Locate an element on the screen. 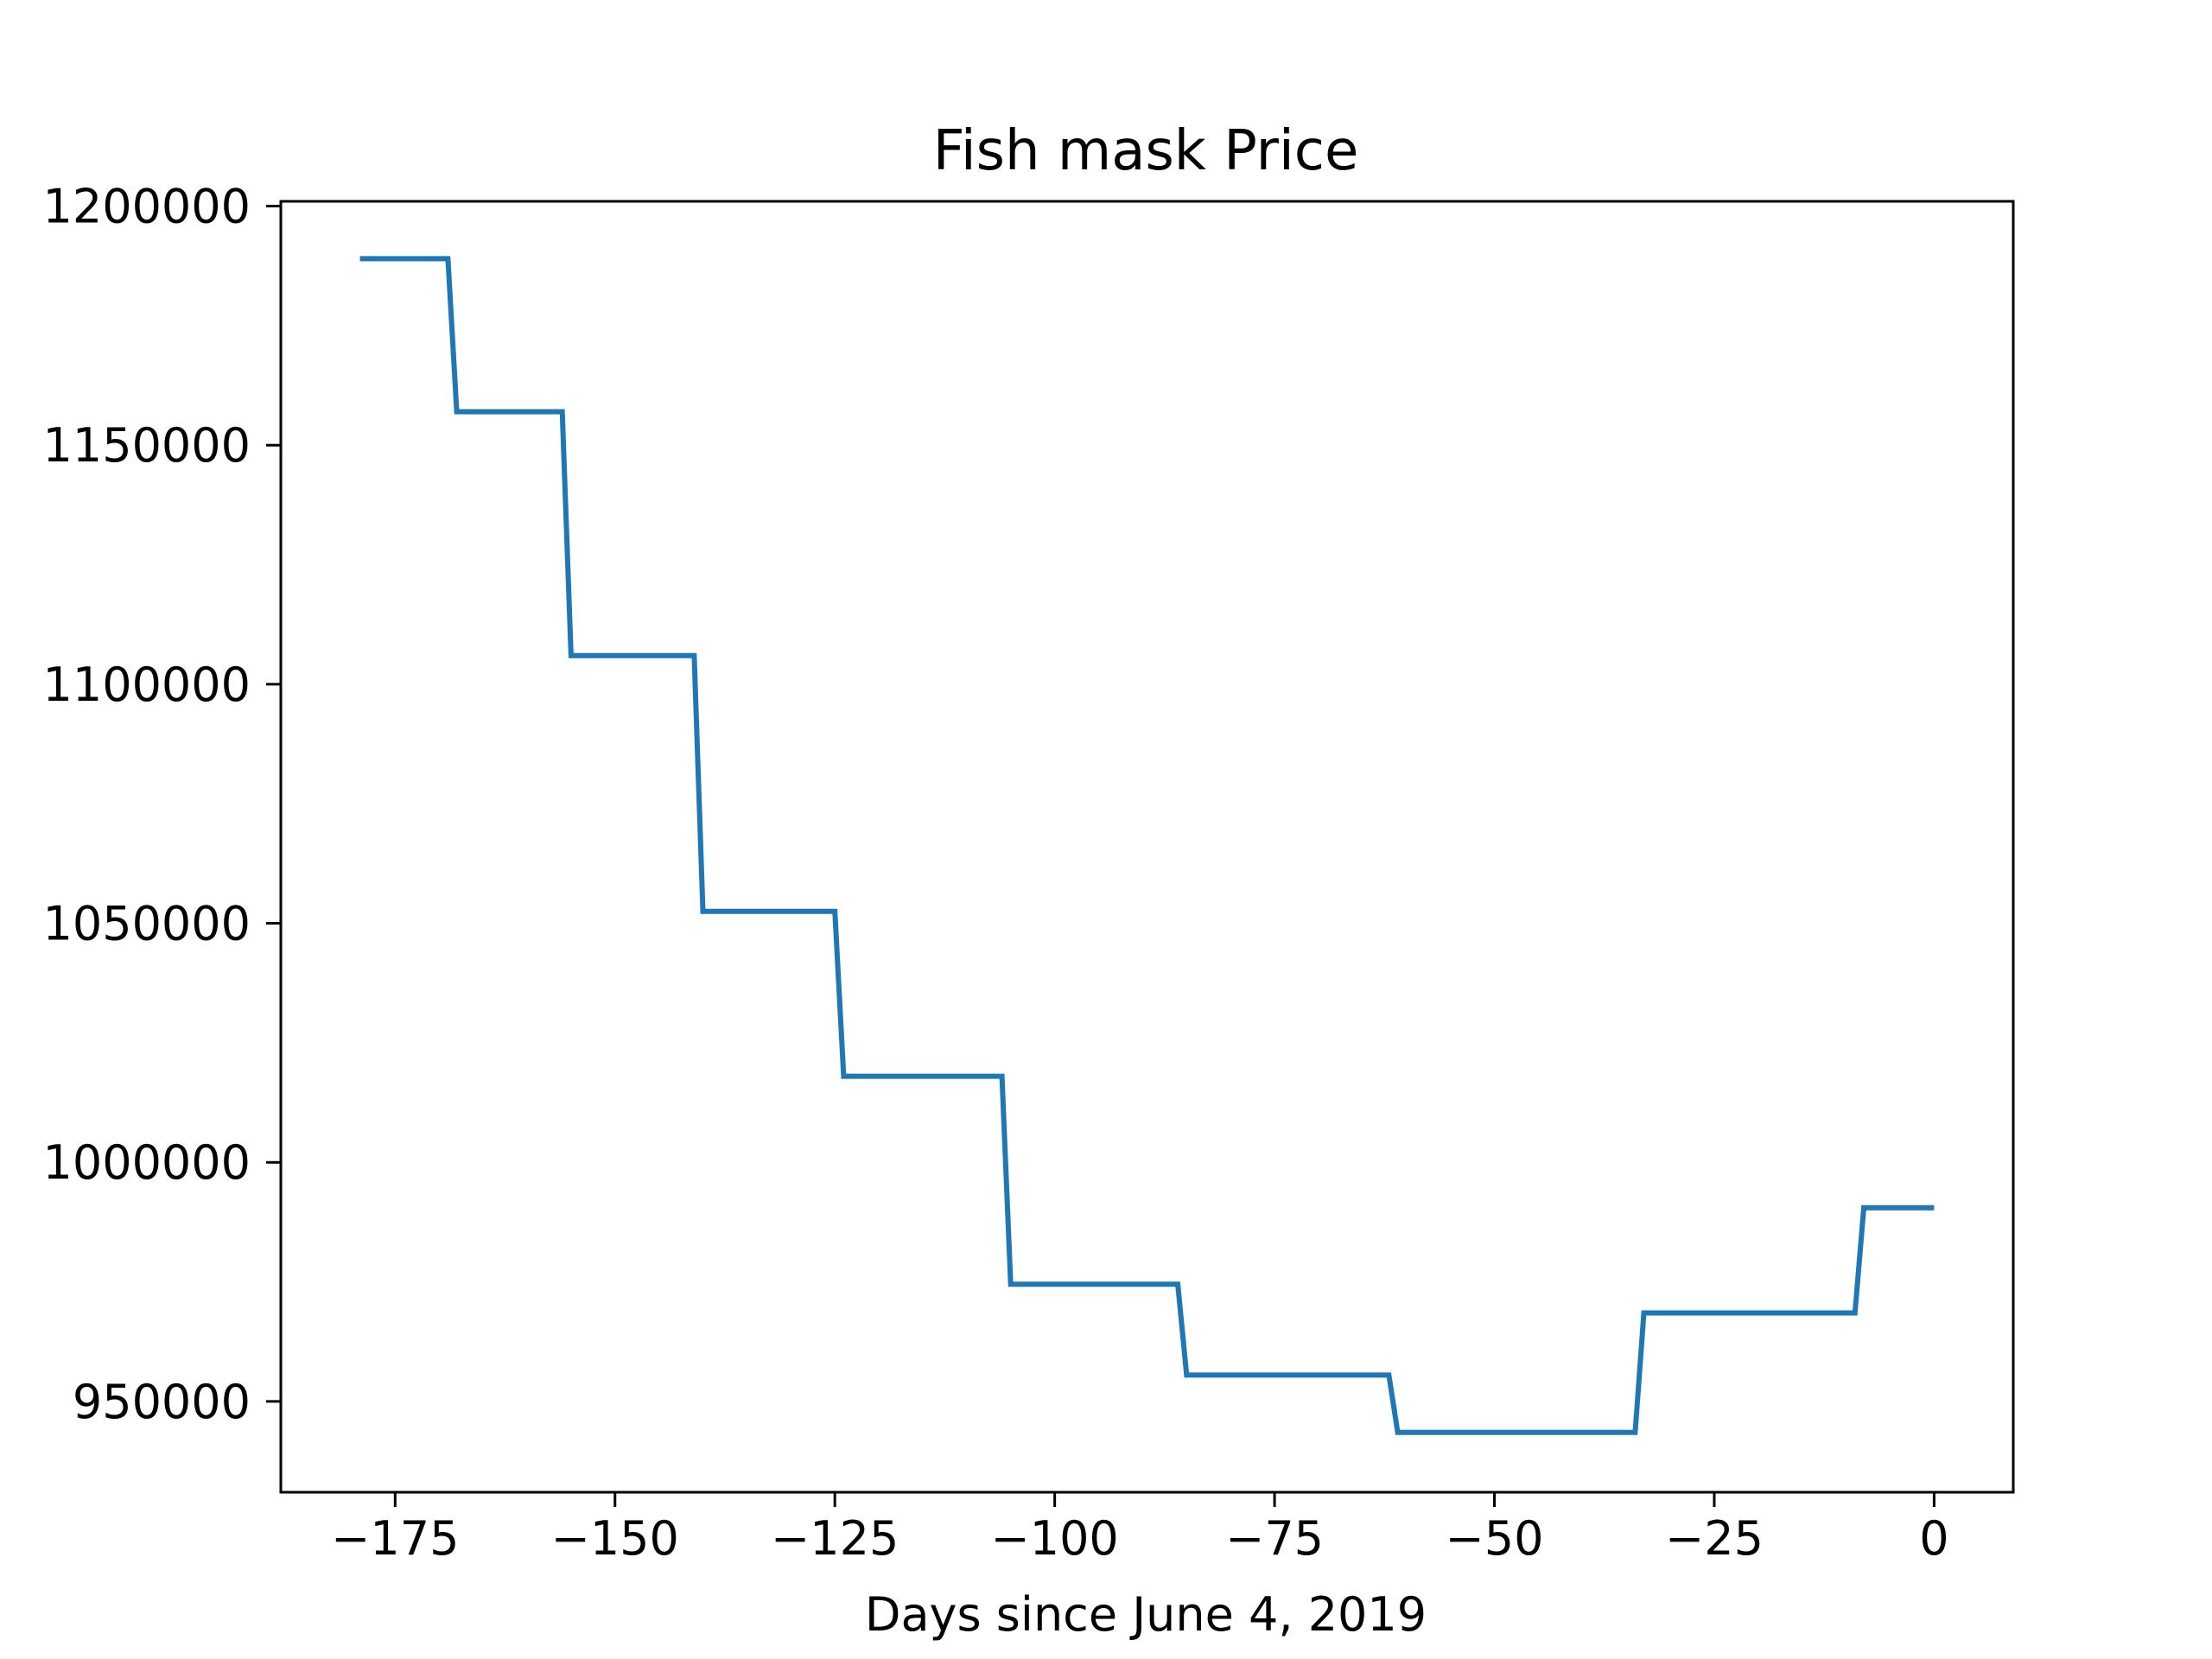 This screenshot has height=1659, width=2212. x-tick-label: −75 is located at coordinates (1274, 1538).